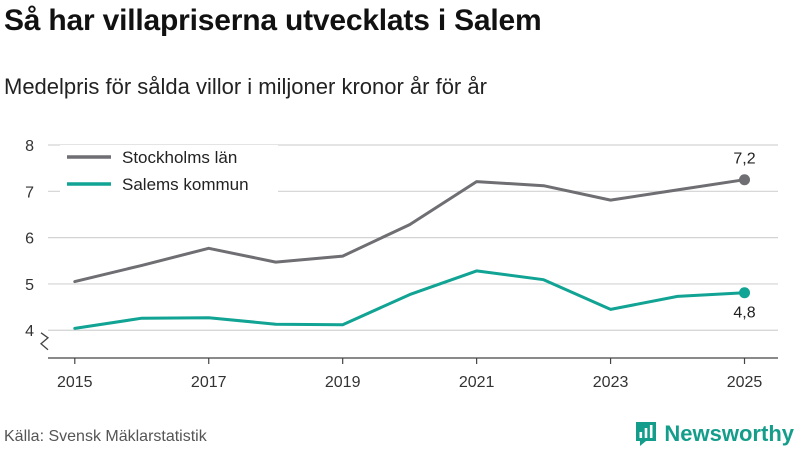 This screenshot has width=800, height=450. I want to click on legend-label: Salems kommun, so click(185, 184).